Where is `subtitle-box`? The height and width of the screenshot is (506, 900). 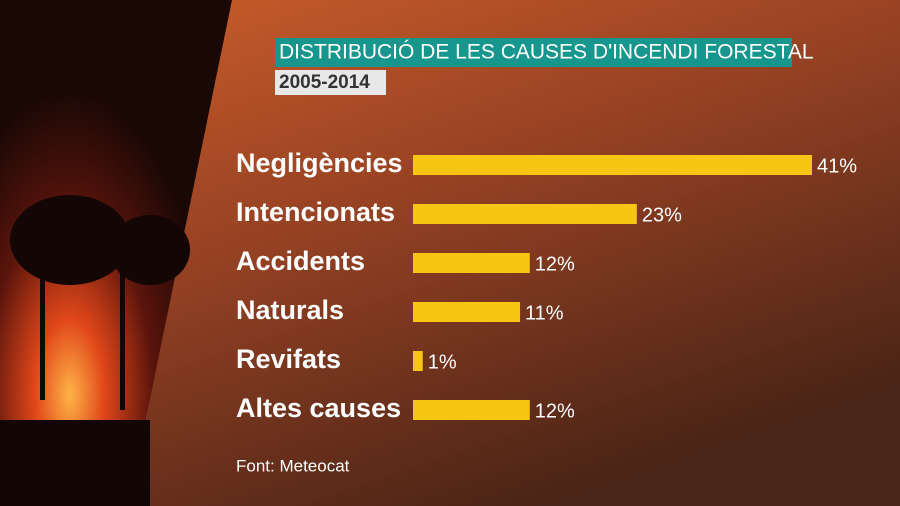 subtitle-box is located at coordinates (330, 82).